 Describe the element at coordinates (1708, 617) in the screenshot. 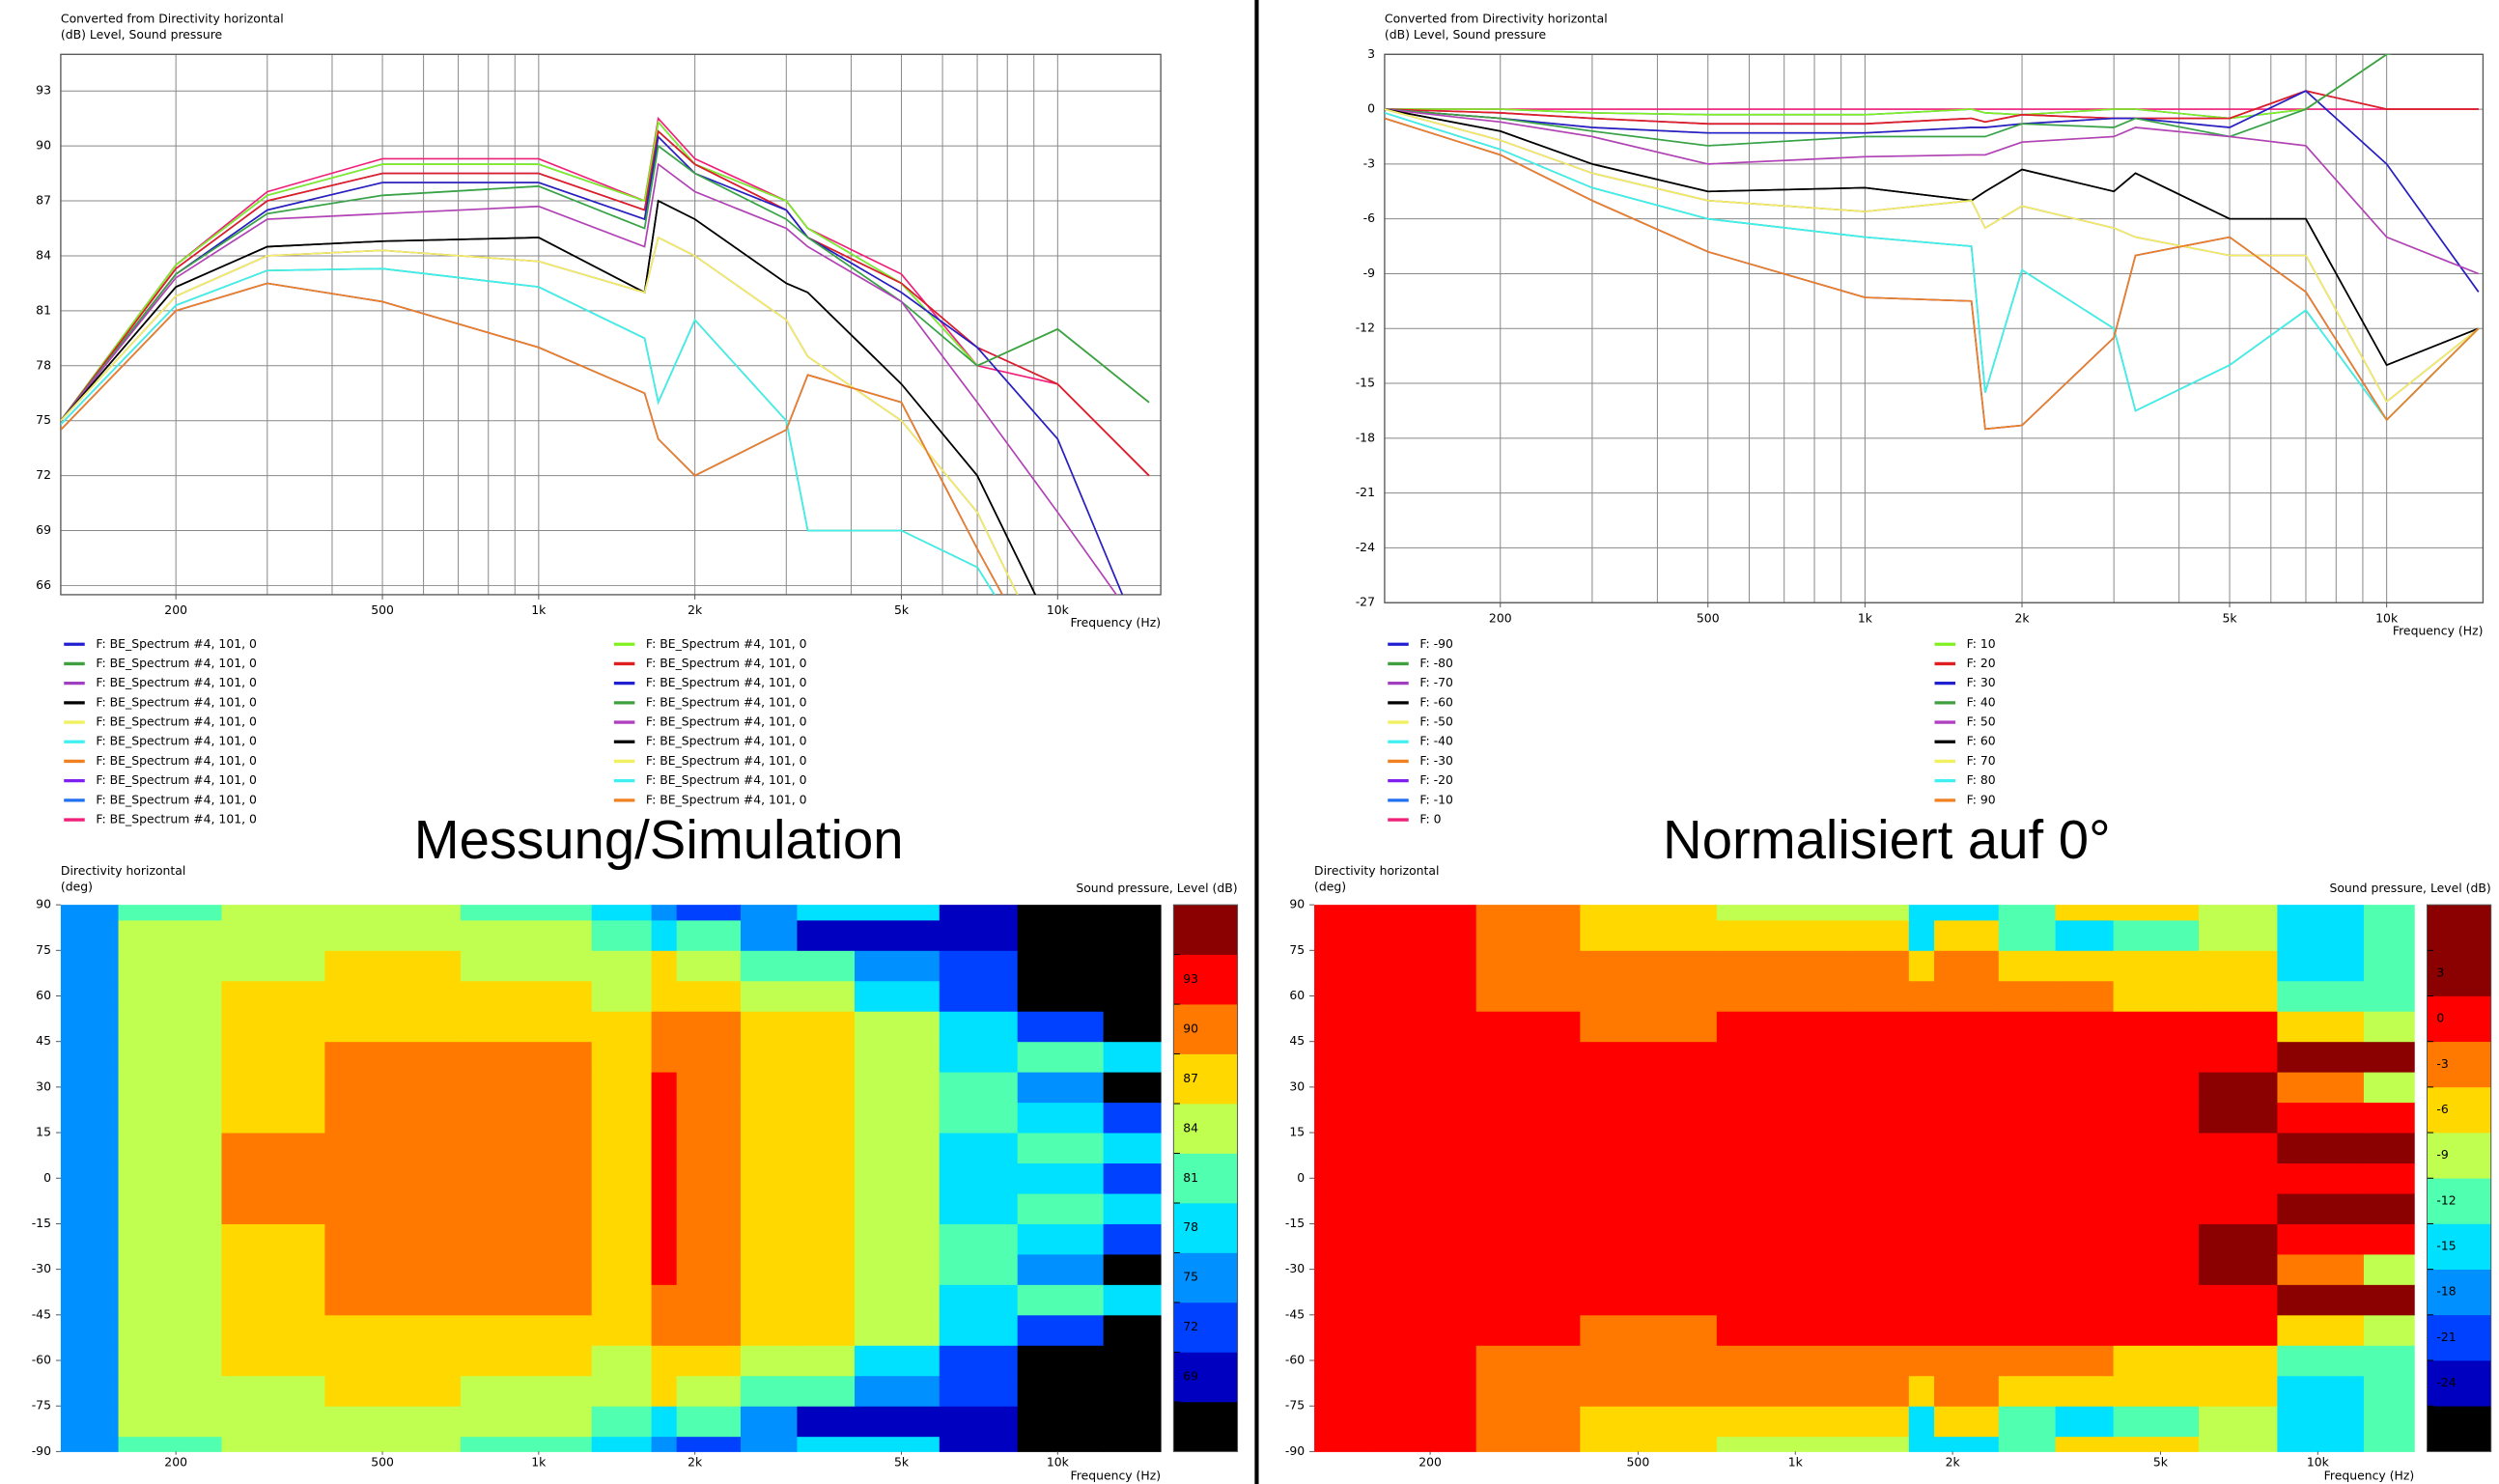

I see `x-tick-label: 500` at that location.